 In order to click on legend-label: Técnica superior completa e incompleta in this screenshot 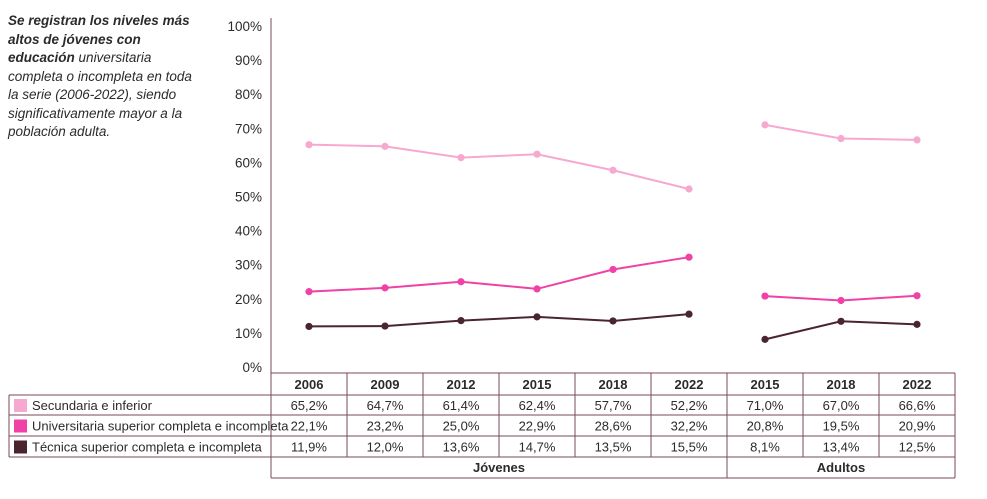, I will do `click(147, 447)`.